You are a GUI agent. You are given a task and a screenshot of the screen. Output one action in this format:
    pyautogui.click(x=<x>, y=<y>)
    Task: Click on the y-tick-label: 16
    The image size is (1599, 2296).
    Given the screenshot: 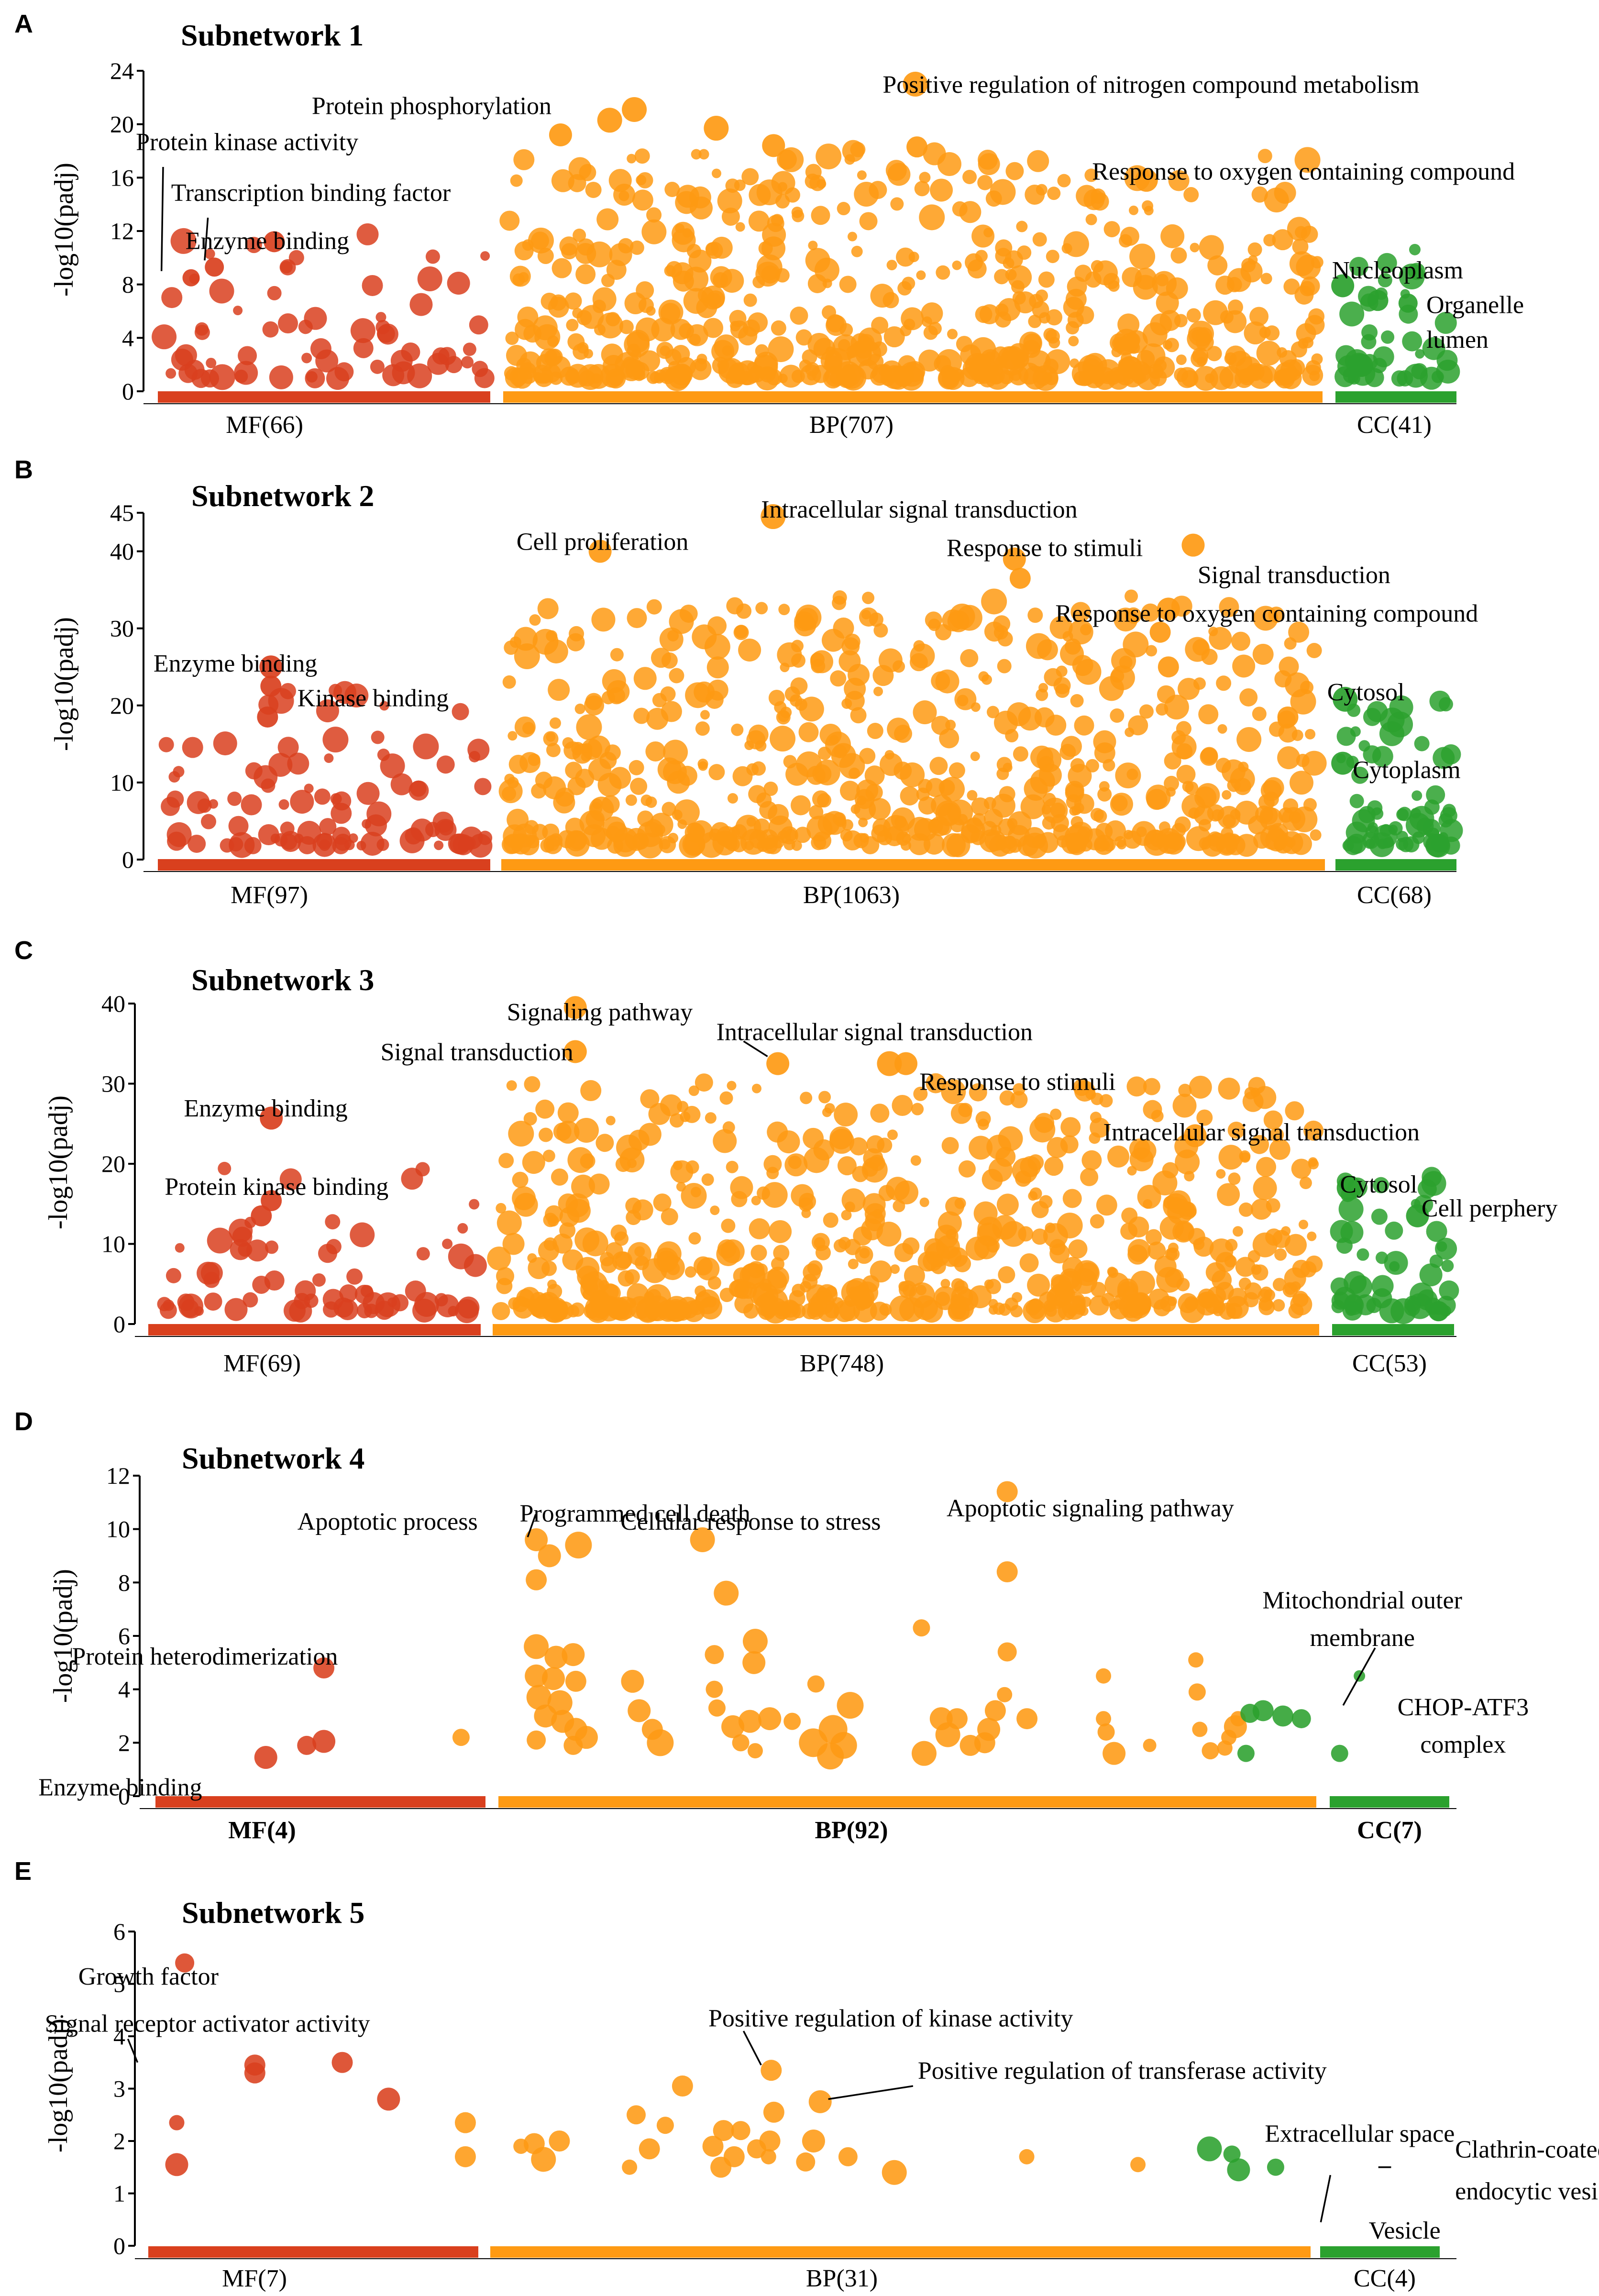 What is the action you would take?
    pyautogui.click(x=122, y=177)
    